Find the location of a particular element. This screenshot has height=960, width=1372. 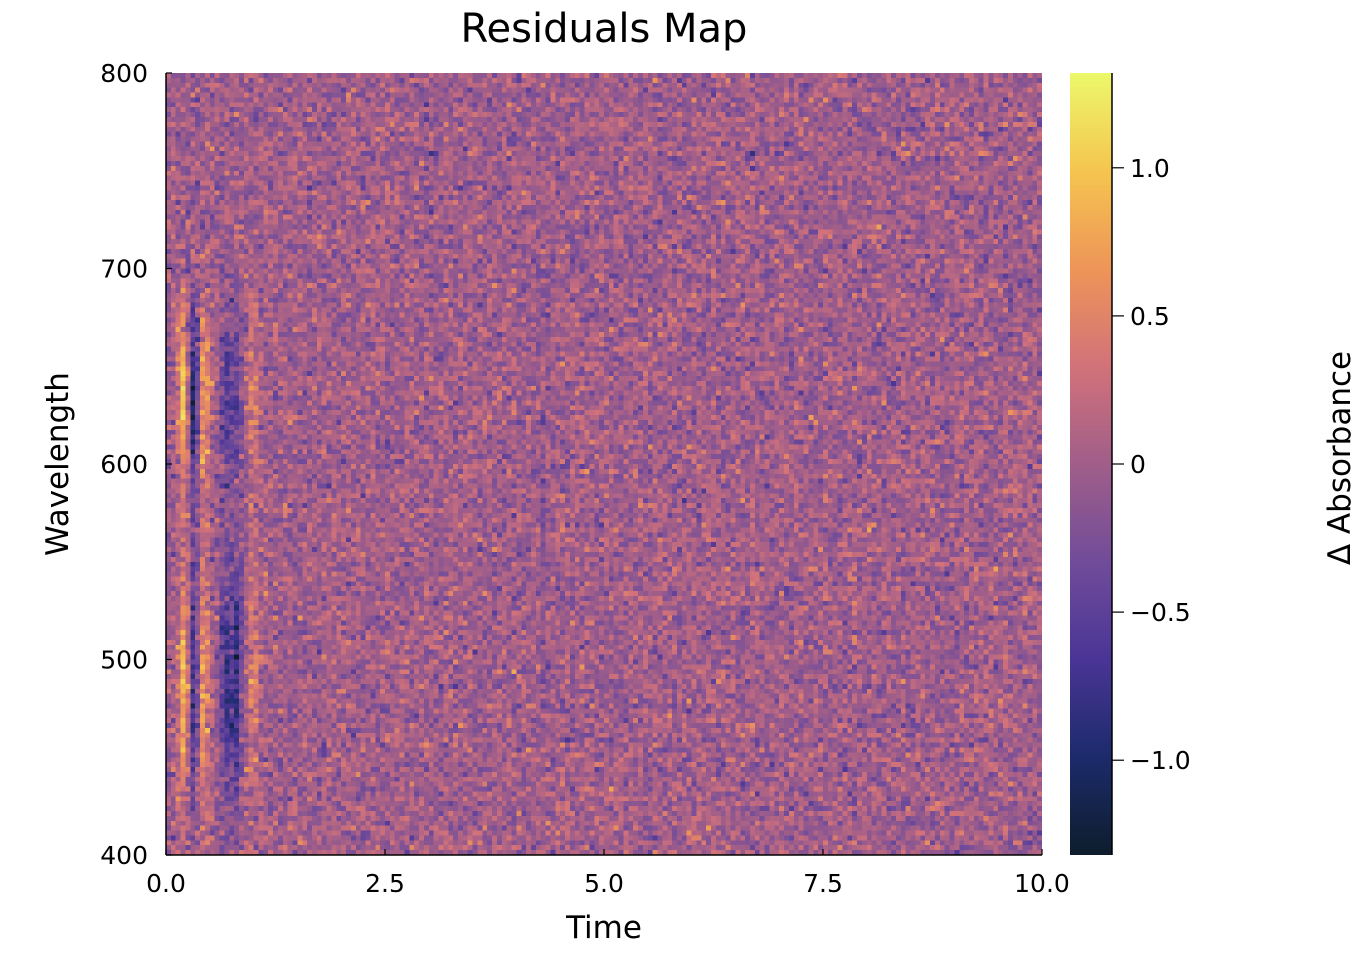

colorbar-tick-label: 0 is located at coordinates (1138, 464).